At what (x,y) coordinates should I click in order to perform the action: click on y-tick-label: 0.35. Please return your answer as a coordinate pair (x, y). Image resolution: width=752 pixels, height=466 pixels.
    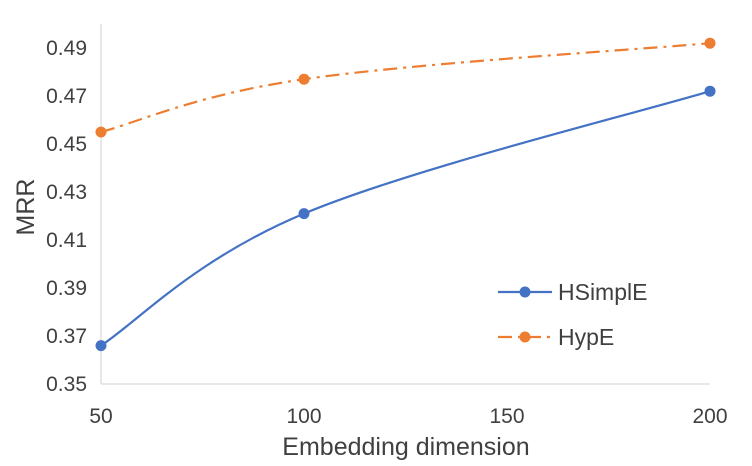
    Looking at the image, I should click on (66, 384).